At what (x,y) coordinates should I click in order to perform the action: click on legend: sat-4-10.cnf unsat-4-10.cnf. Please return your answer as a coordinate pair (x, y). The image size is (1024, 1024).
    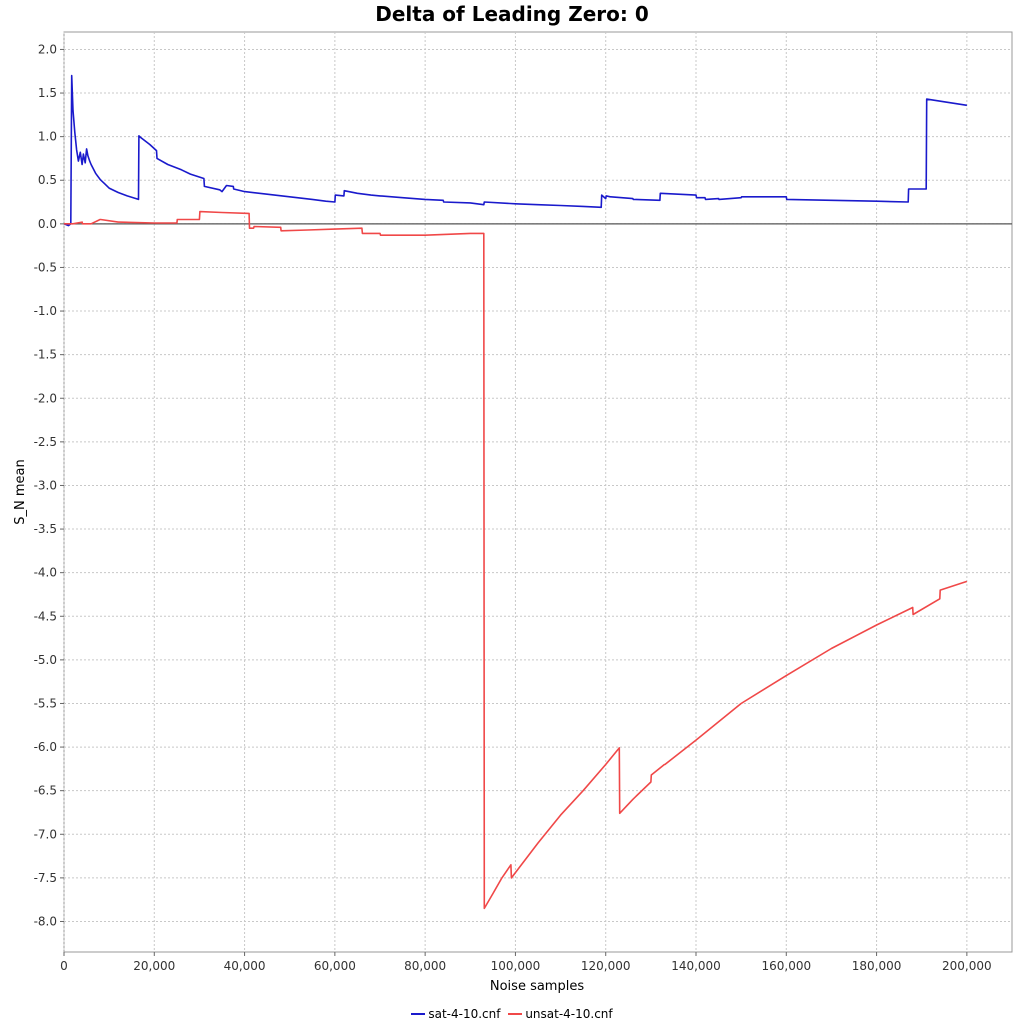
    Looking at the image, I should click on (512, 1012).